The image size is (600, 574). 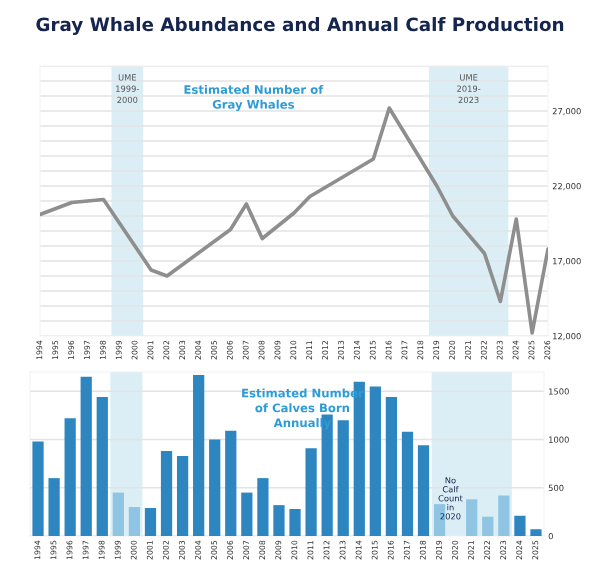 What do you see at coordinates (300, 26) in the screenshot?
I see `chart-title: Gray Whale Abundance and Annual Calf Production` at bounding box center [300, 26].